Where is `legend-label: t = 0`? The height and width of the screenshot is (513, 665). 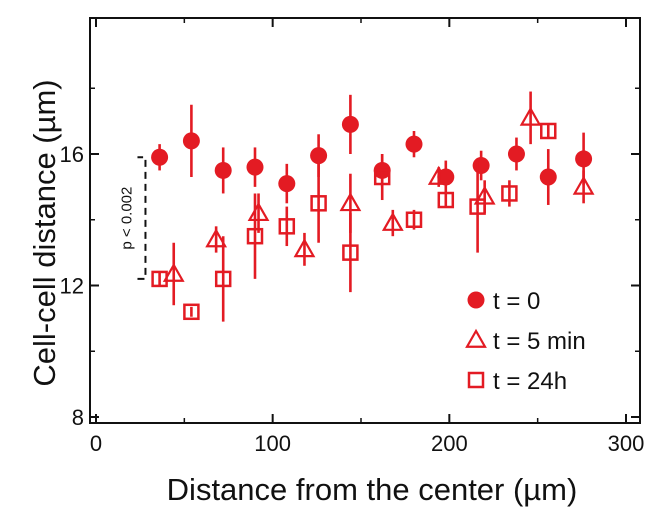
legend-label: t = 0 is located at coordinates (516, 301).